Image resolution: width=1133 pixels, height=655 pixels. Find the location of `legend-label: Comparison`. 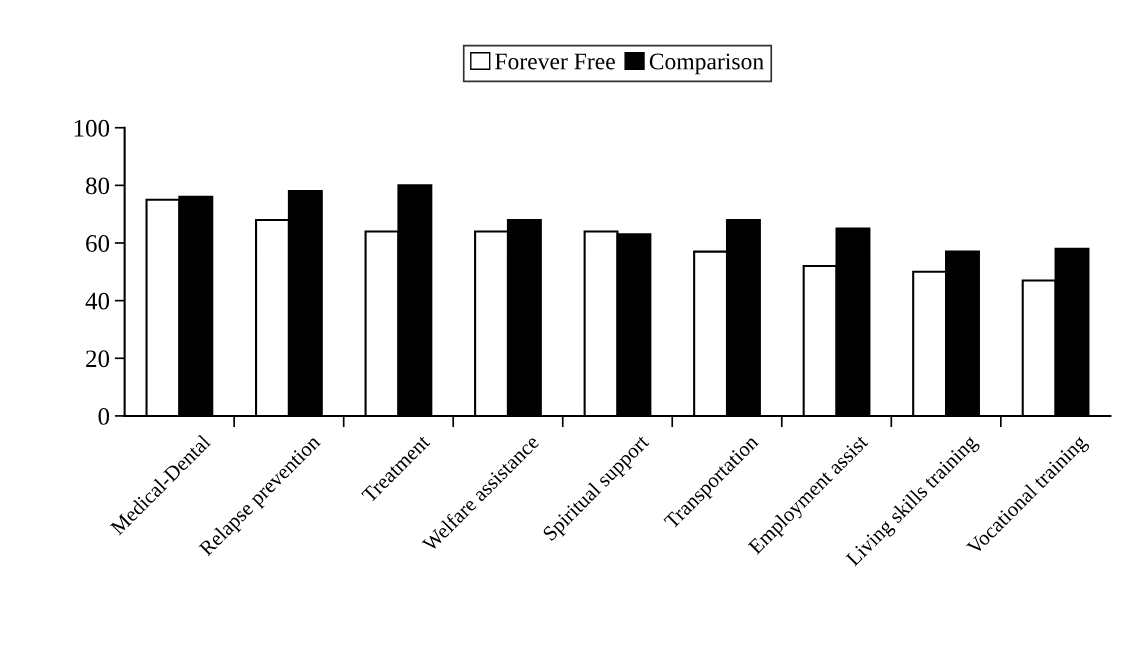

legend-label: Comparison is located at coordinates (706, 64).